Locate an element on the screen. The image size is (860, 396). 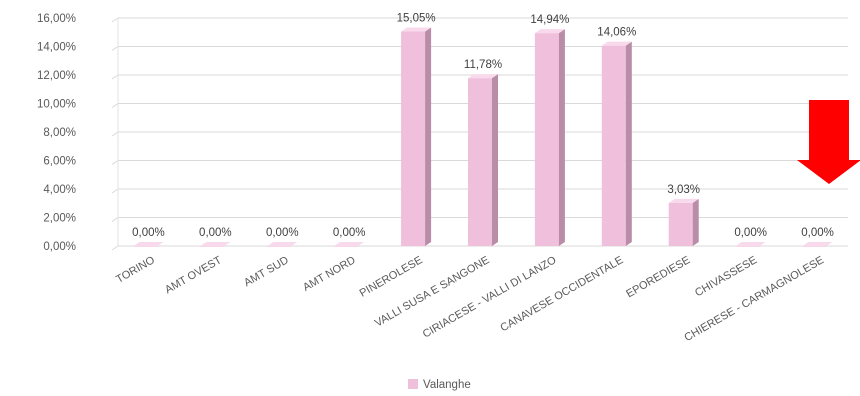
data-label: 15,05% is located at coordinates (416, 19).